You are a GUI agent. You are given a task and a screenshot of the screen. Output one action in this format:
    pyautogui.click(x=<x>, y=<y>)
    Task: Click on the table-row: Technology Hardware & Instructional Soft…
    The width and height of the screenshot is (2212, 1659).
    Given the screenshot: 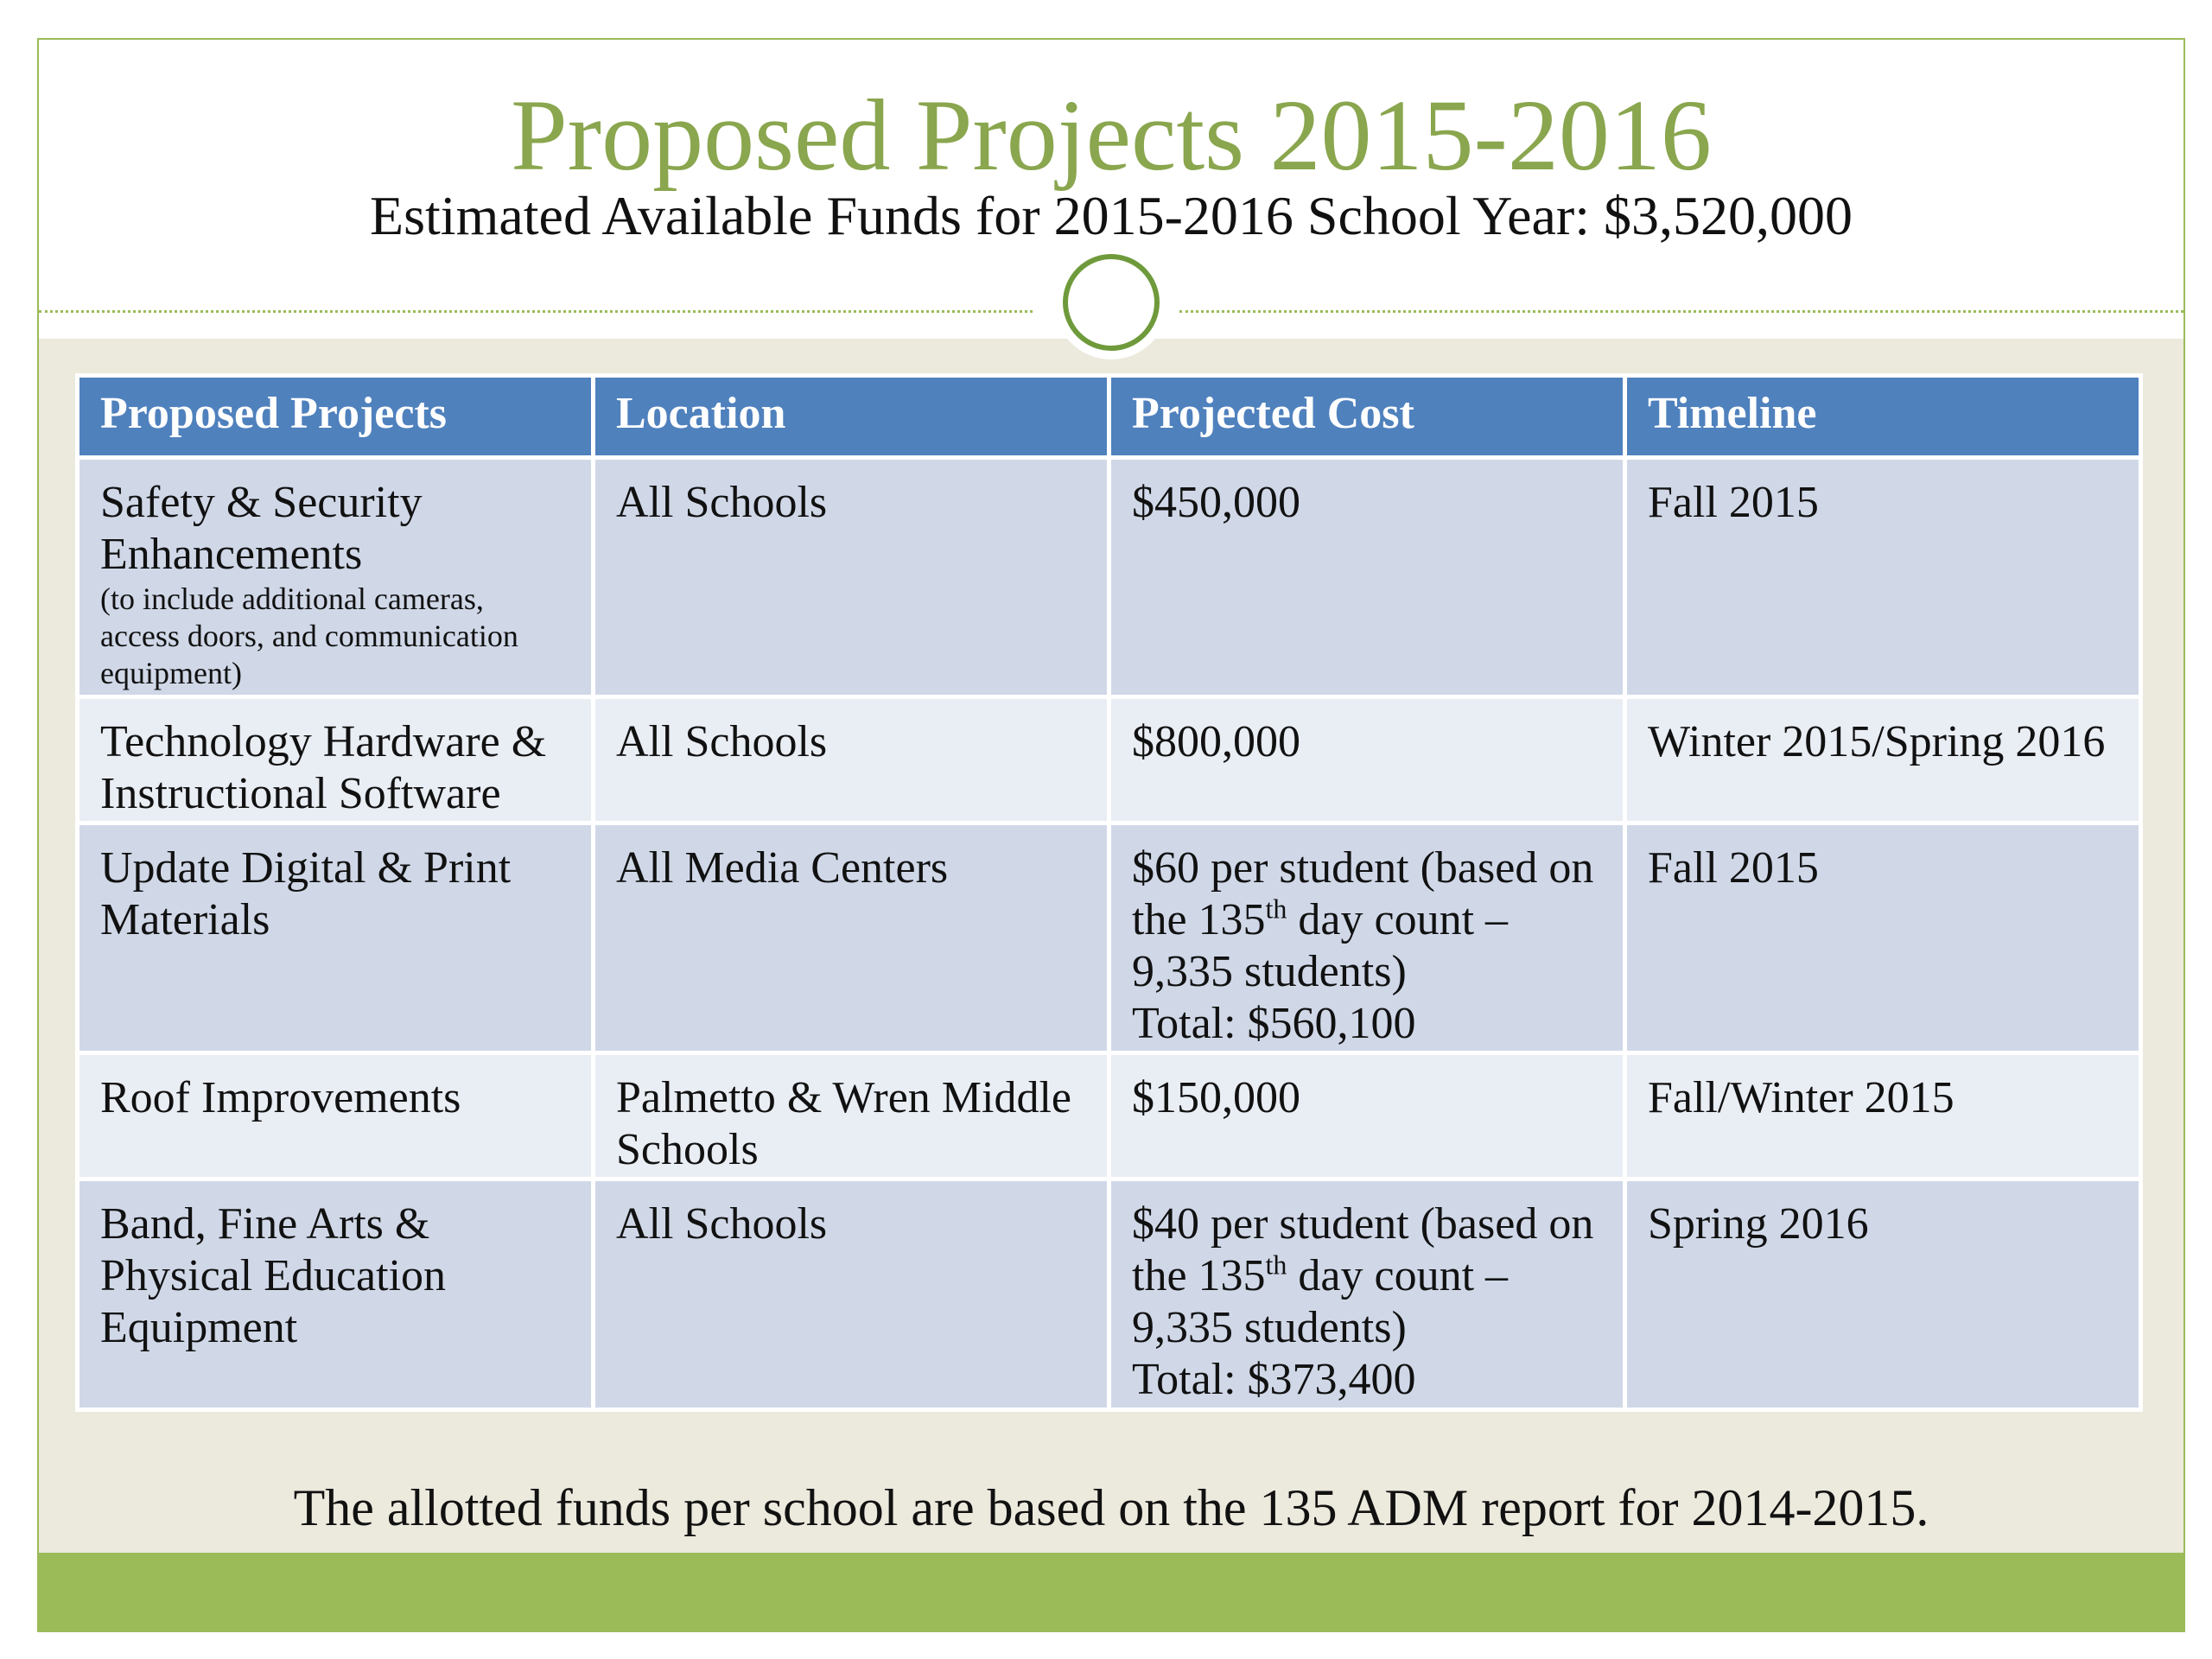 What is the action you would take?
    pyautogui.click(x=1109, y=760)
    